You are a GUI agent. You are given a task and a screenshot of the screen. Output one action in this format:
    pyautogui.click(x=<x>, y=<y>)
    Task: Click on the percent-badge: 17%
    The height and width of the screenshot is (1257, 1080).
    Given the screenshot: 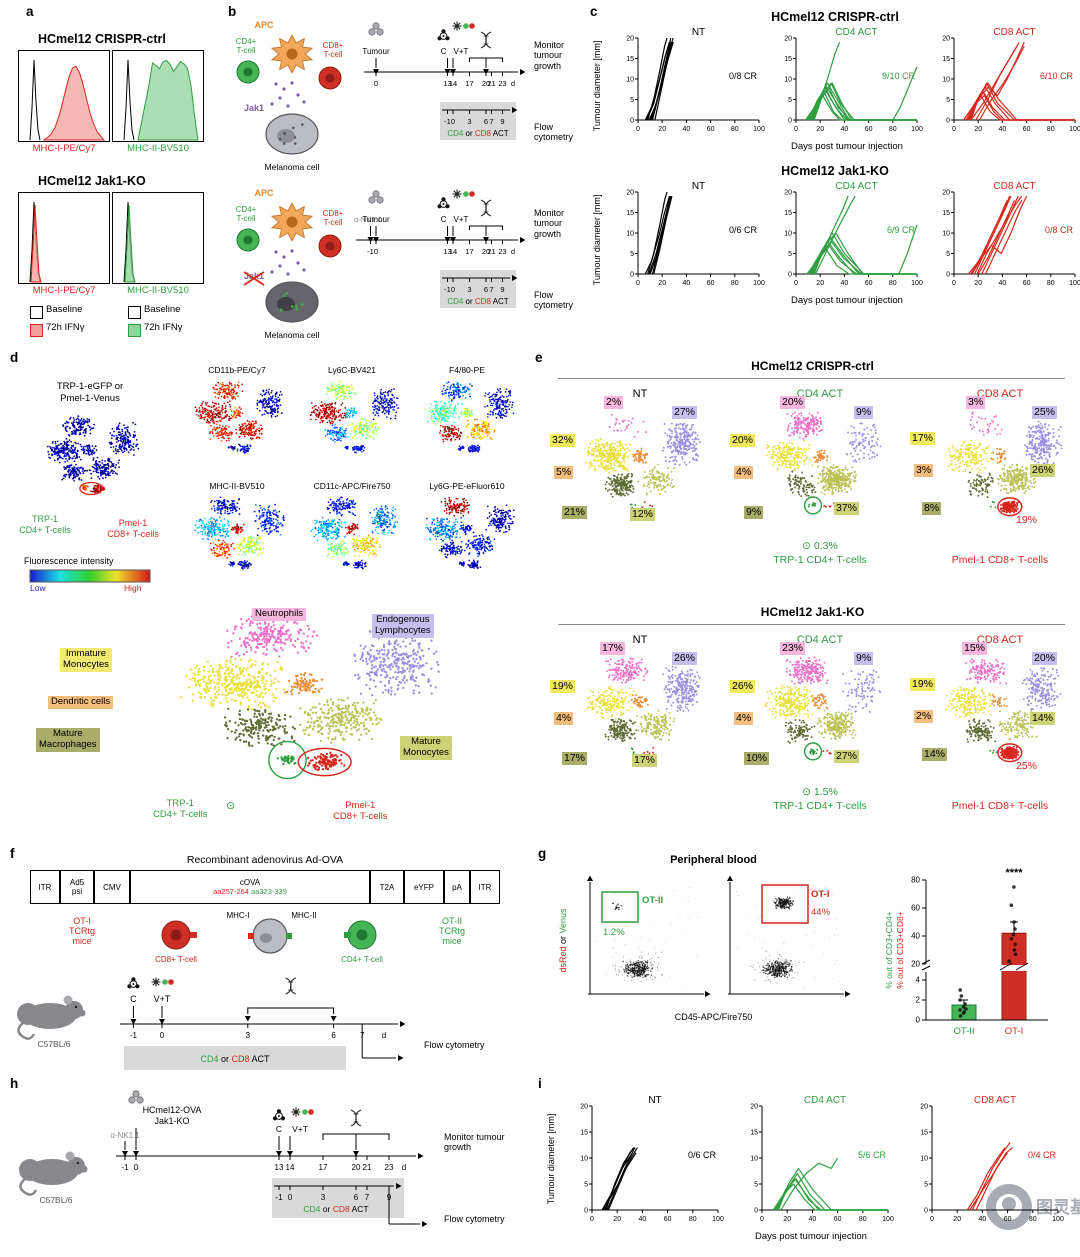 What is the action you would take?
    pyautogui.click(x=613, y=648)
    